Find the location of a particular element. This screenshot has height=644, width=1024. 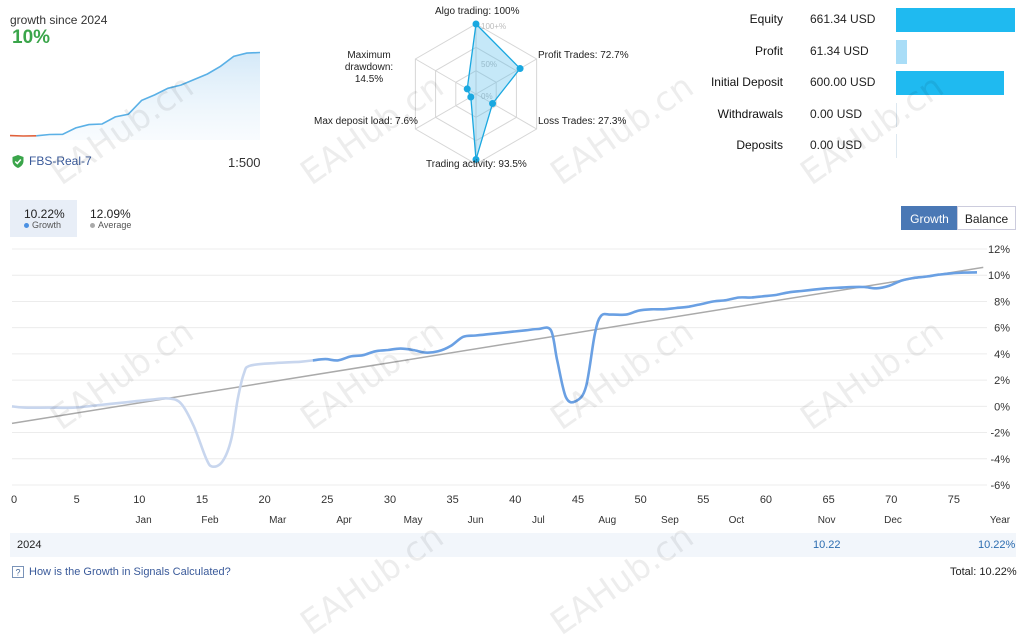

x-tick-label: 5 is located at coordinates (77, 500).